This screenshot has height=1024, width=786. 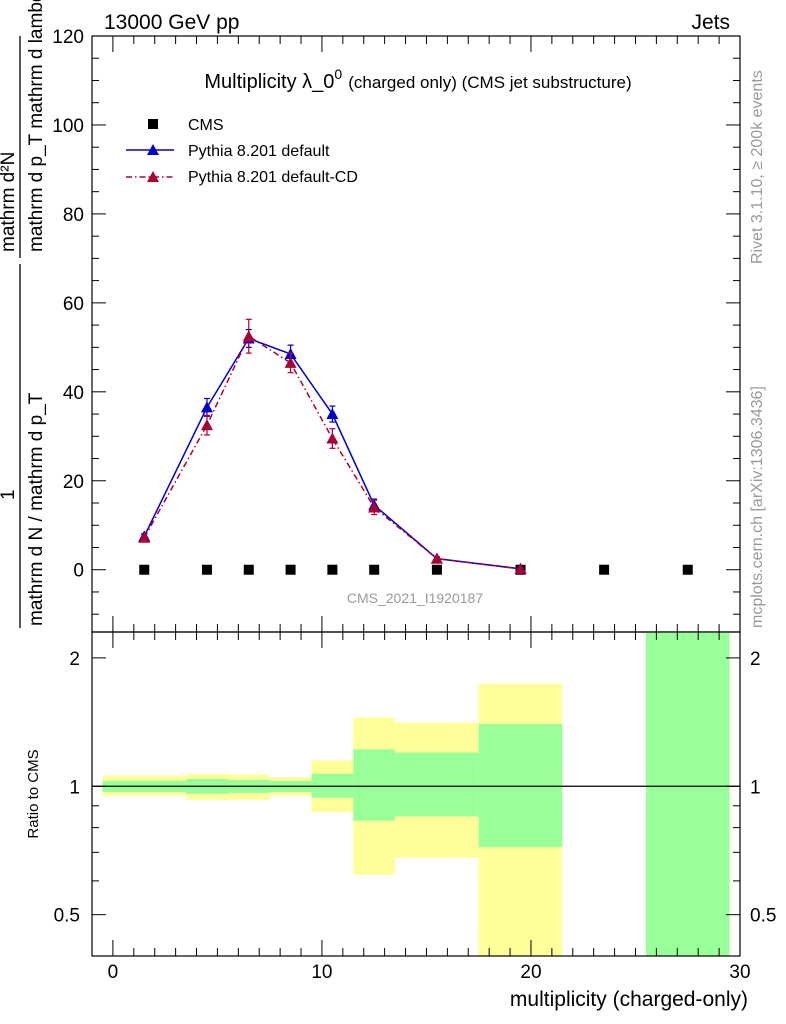 What do you see at coordinates (68, 37) in the screenshot?
I see `main-y-tick-label: 120` at bounding box center [68, 37].